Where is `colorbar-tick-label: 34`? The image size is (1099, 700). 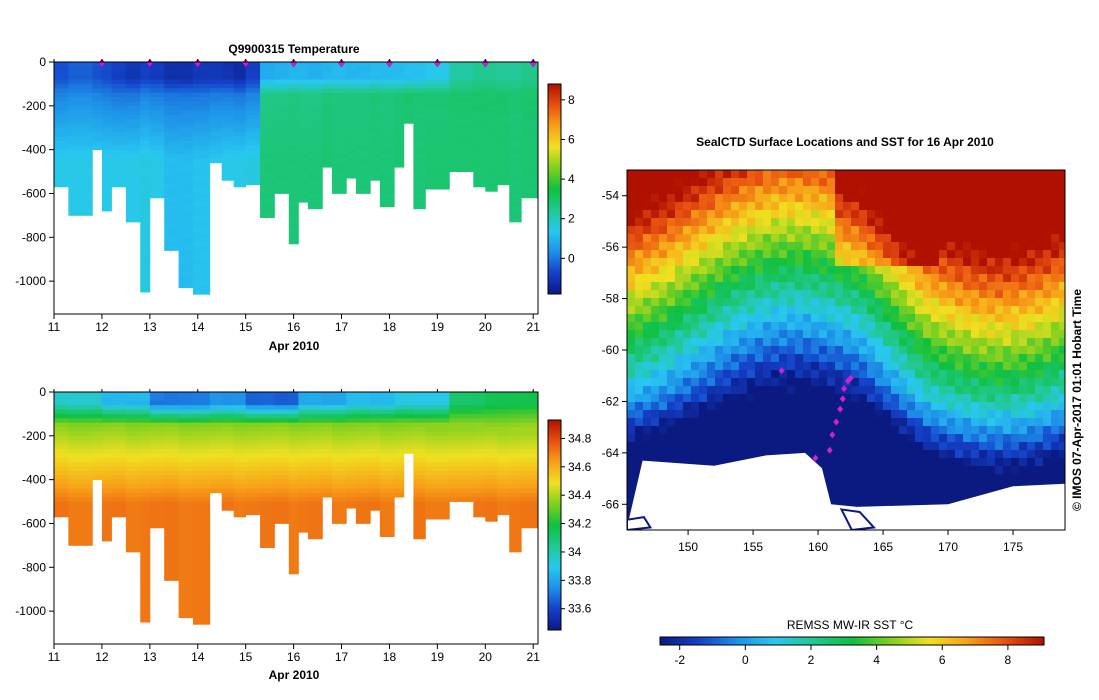
colorbar-tick-label: 34 is located at coordinates (575, 552).